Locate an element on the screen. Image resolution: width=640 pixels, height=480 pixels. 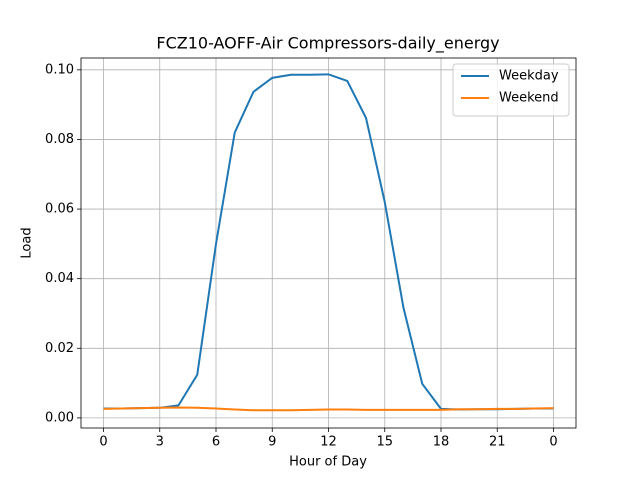
y-tick-label: 0.04 is located at coordinates (59, 278).